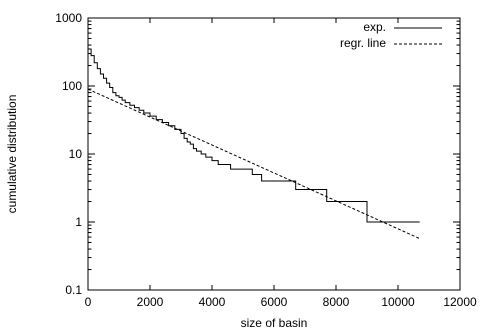 Image resolution: width=485 pixels, height=331 pixels. What do you see at coordinates (274, 323) in the screenshot?
I see `x-axis-label: size of basin` at bounding box center [274, 323].